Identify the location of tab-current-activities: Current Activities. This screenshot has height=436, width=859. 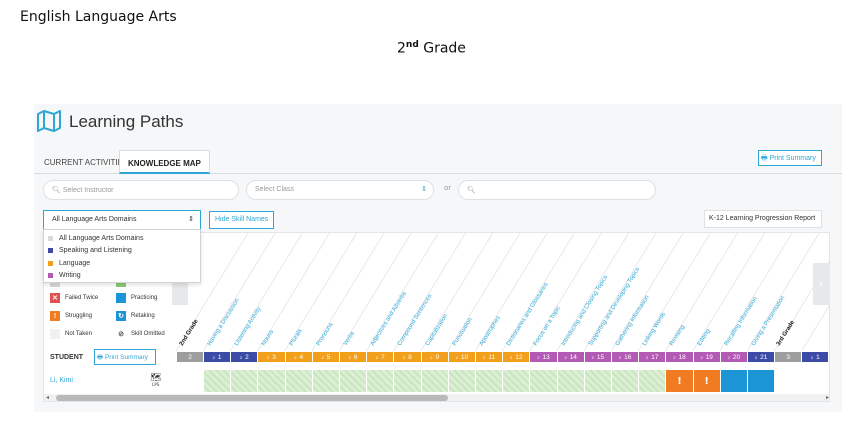
(86, 162).